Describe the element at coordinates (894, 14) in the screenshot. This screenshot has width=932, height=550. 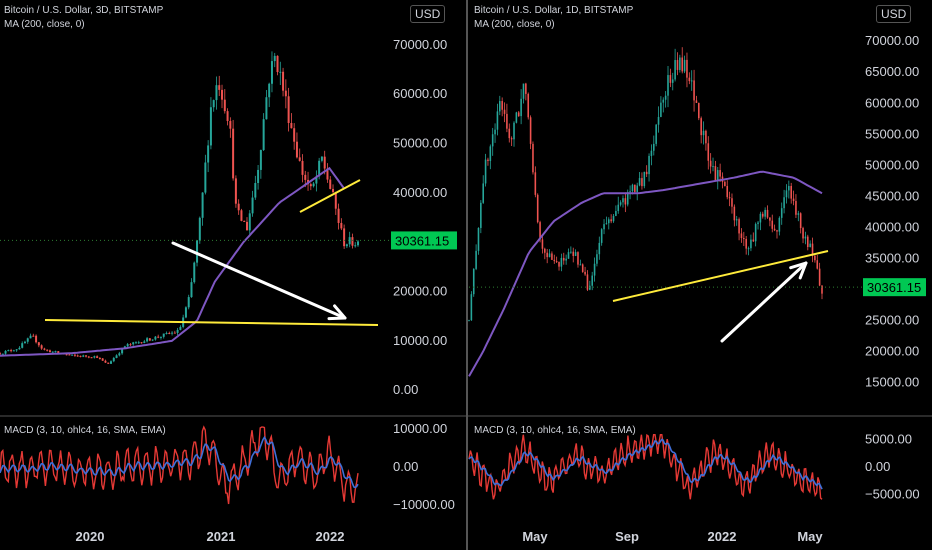
I see `right-currency-button: USD` at that location.